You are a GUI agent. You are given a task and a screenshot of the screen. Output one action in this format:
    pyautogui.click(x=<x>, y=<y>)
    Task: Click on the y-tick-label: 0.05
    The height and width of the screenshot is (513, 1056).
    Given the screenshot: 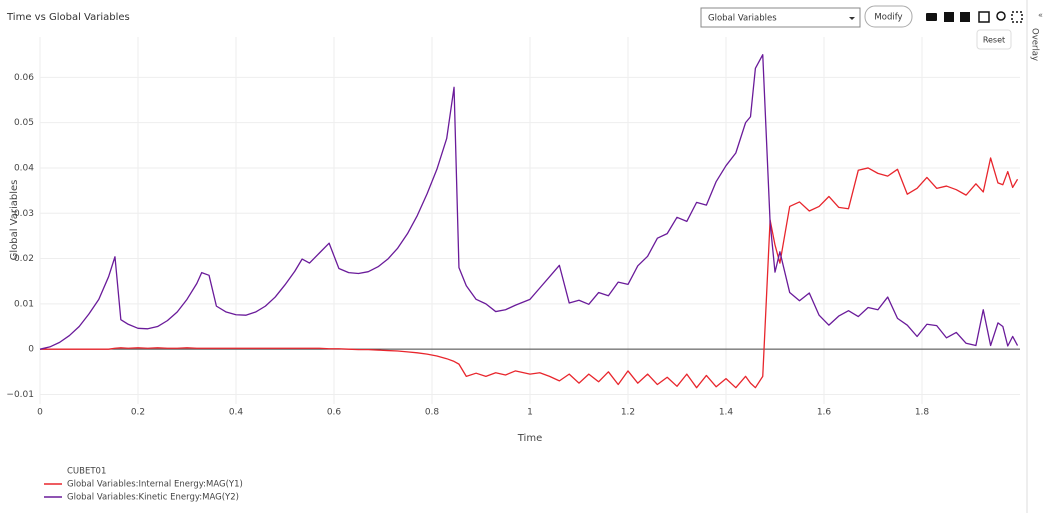 What is the action you would take?
    pyautogui.click(x=24, y=123)
    